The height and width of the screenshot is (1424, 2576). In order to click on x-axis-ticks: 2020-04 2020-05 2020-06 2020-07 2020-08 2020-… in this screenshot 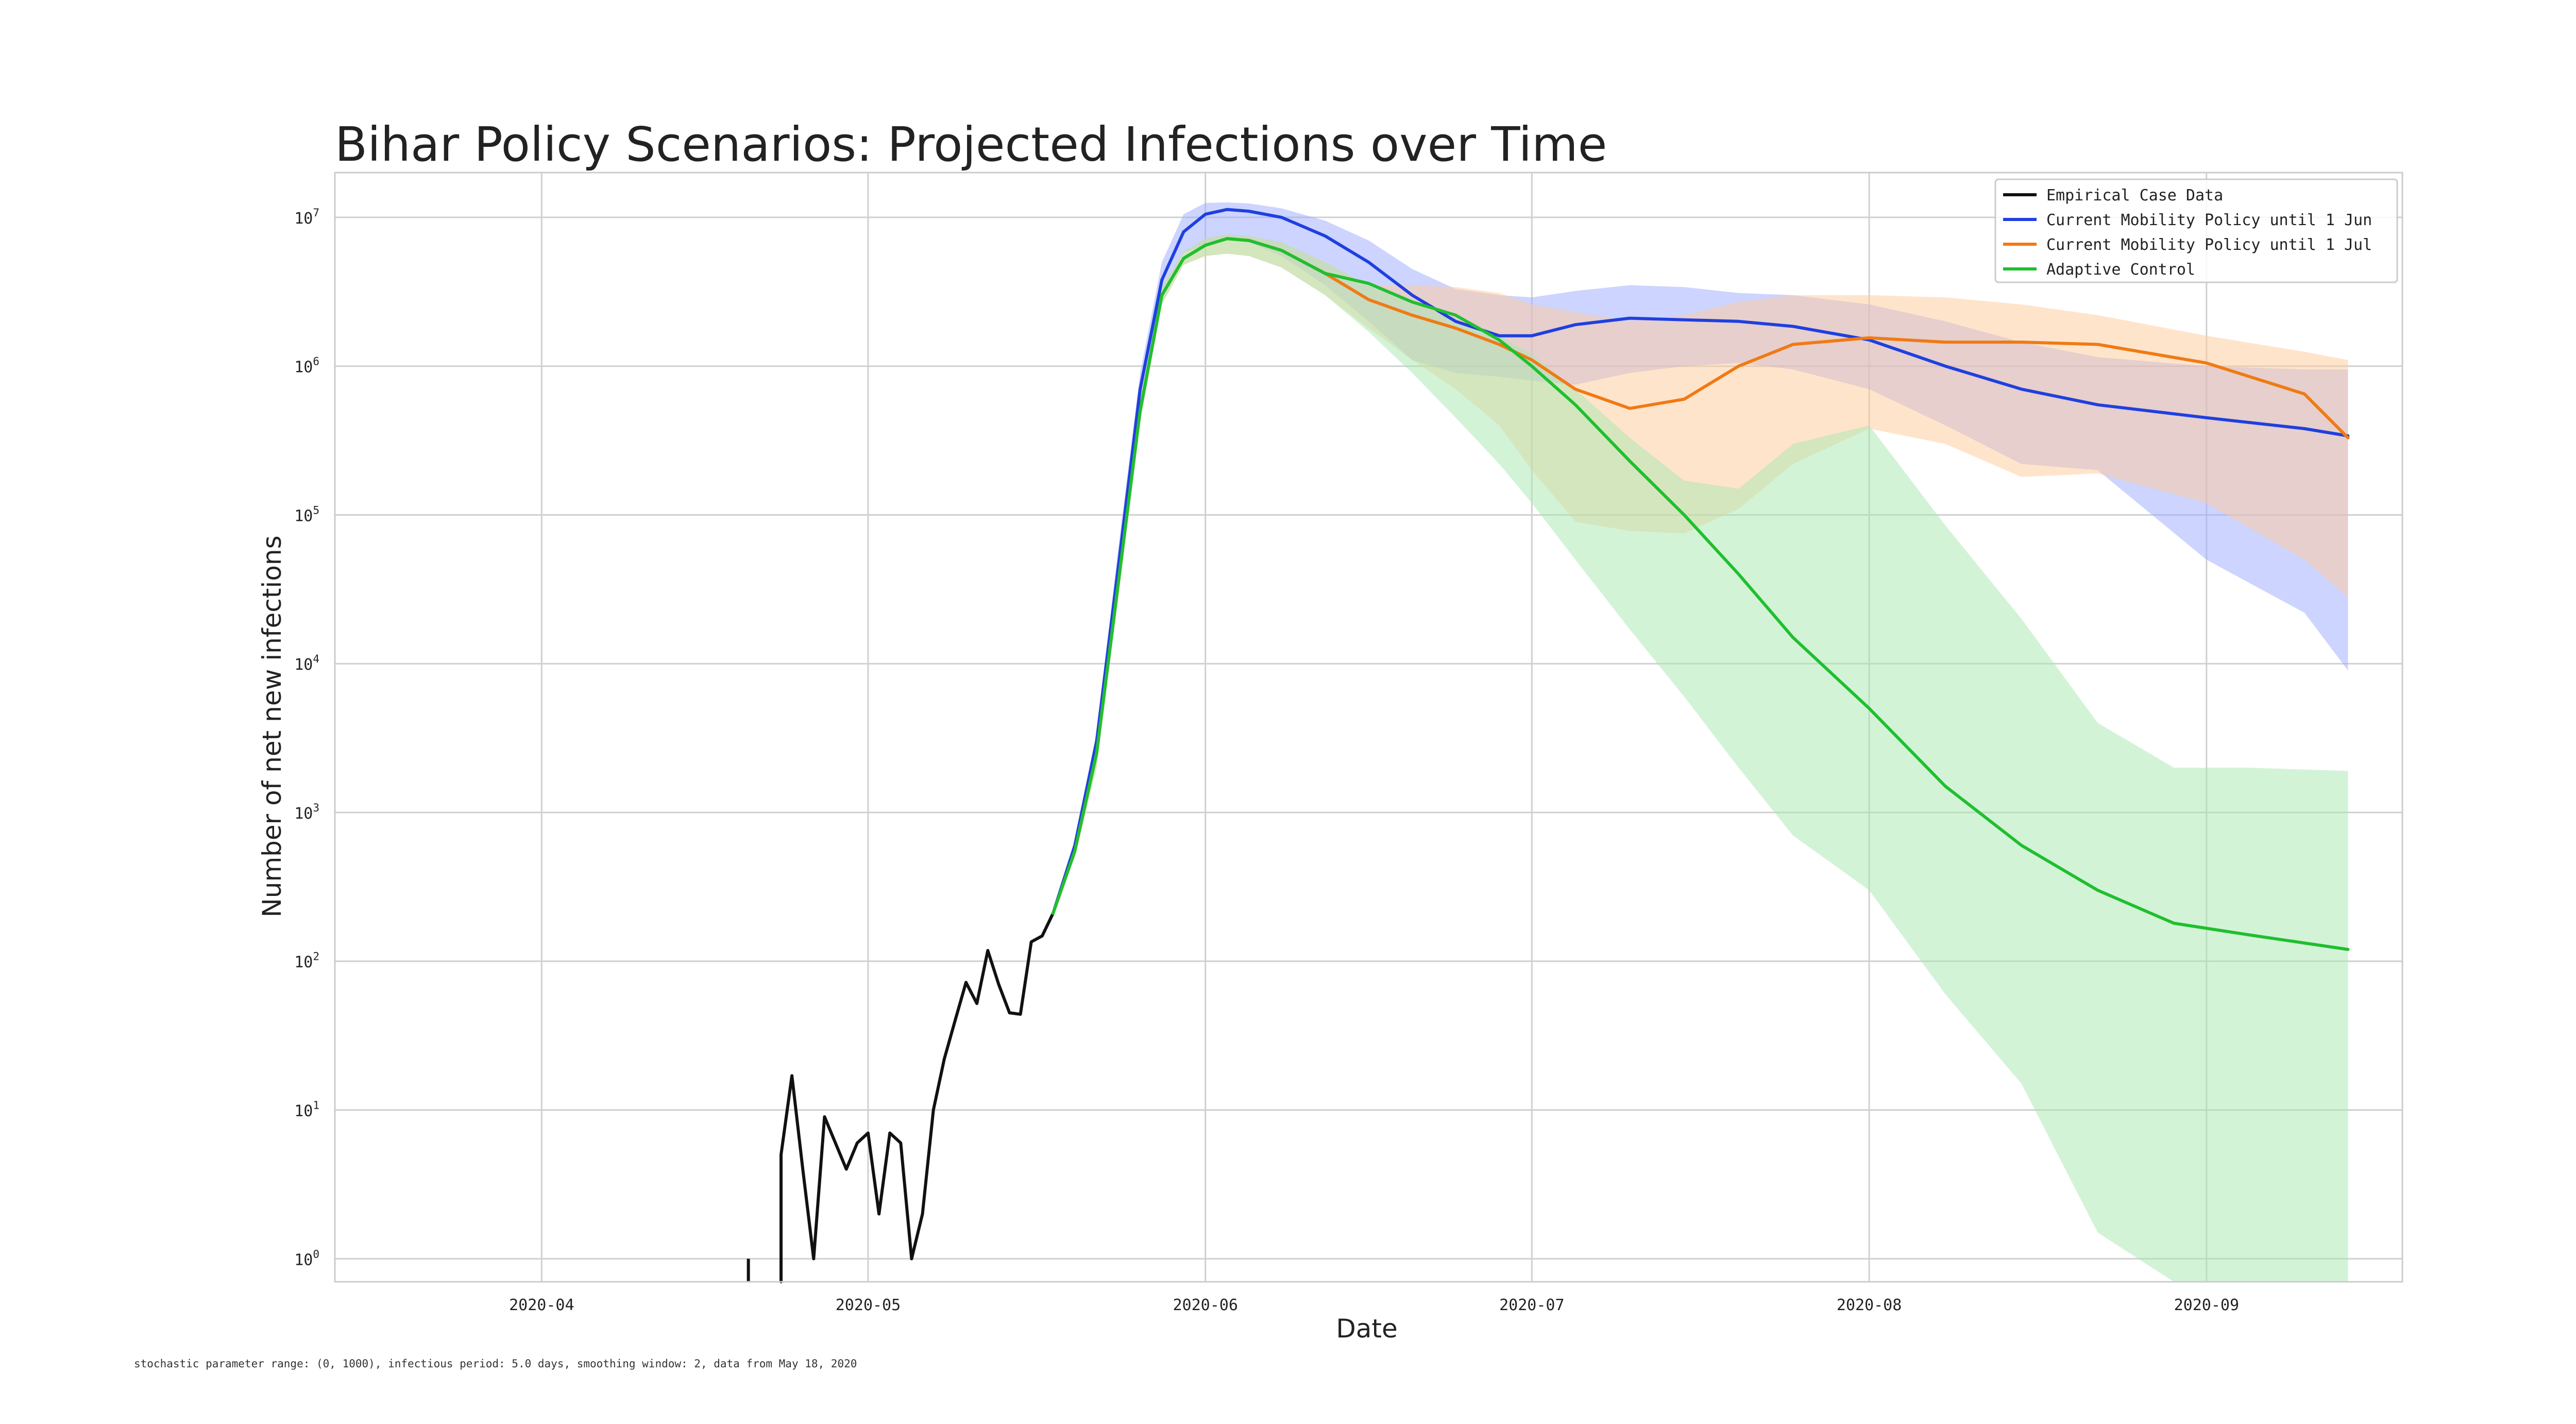, I will do `click(1374, 1305)`.